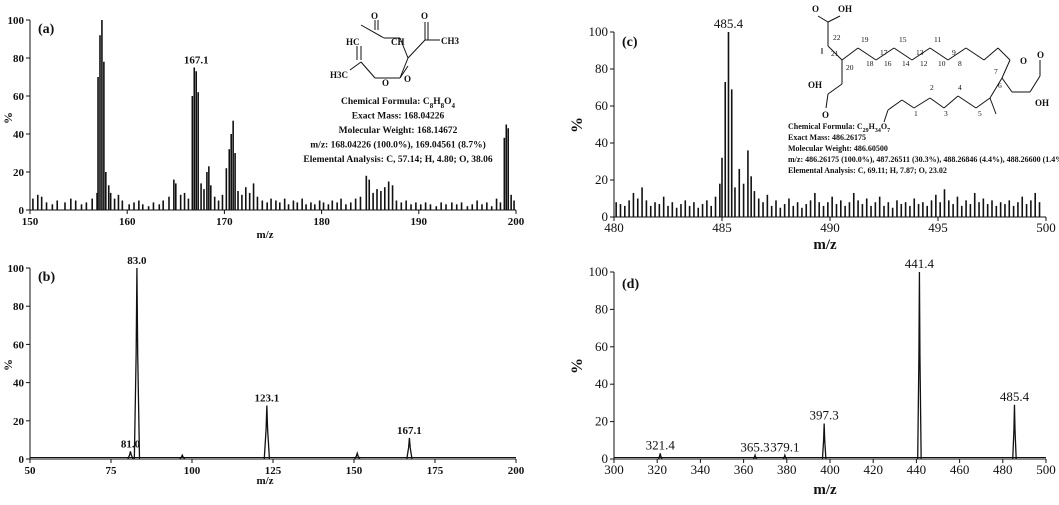  What do you see at coordinates (1000, 85) in the screenshot?
I see `carbon-number: 6` at bounding box center [1000, 85].